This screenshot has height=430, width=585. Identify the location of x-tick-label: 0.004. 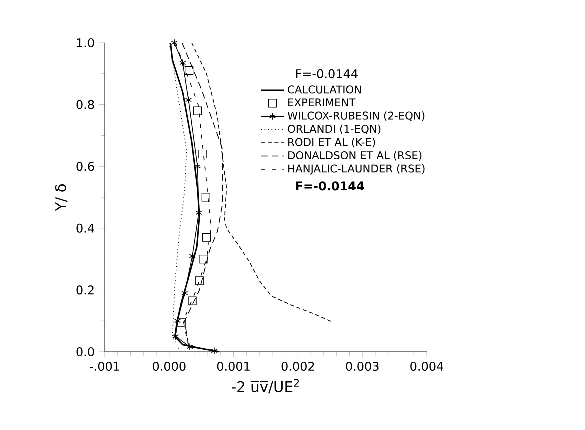
(427, 367).